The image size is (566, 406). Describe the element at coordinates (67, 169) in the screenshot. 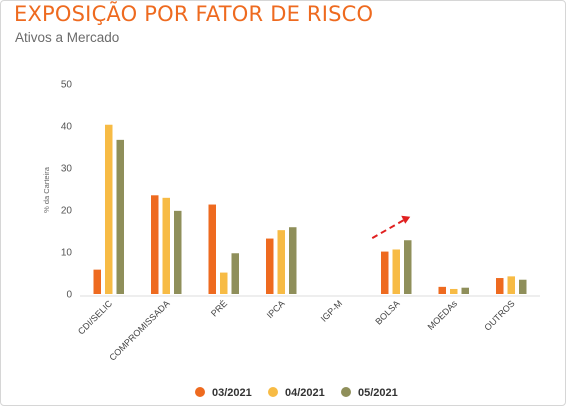

I see `y-tick-label: 30` at that location.